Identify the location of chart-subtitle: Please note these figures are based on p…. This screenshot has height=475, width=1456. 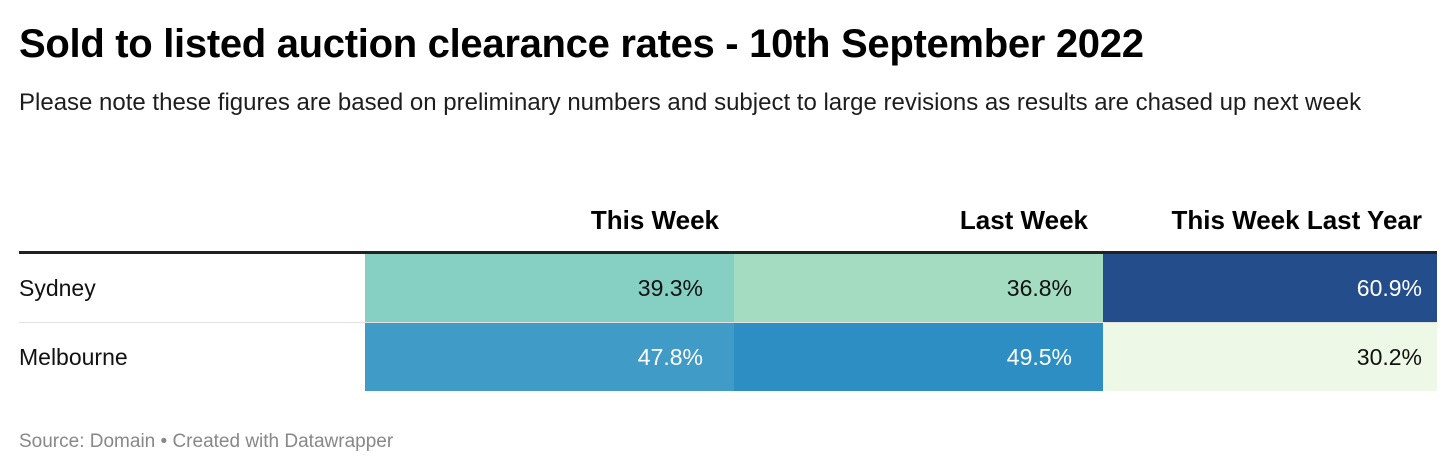
(690, 102).